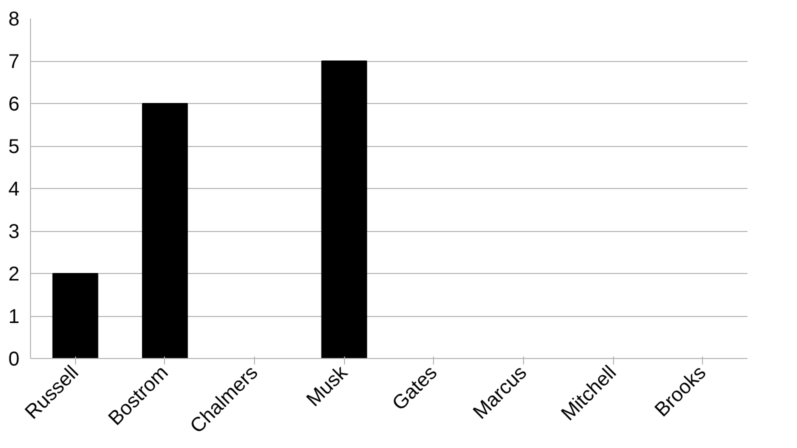  I want to click on y-tick-label: 2, so click(14, 275).